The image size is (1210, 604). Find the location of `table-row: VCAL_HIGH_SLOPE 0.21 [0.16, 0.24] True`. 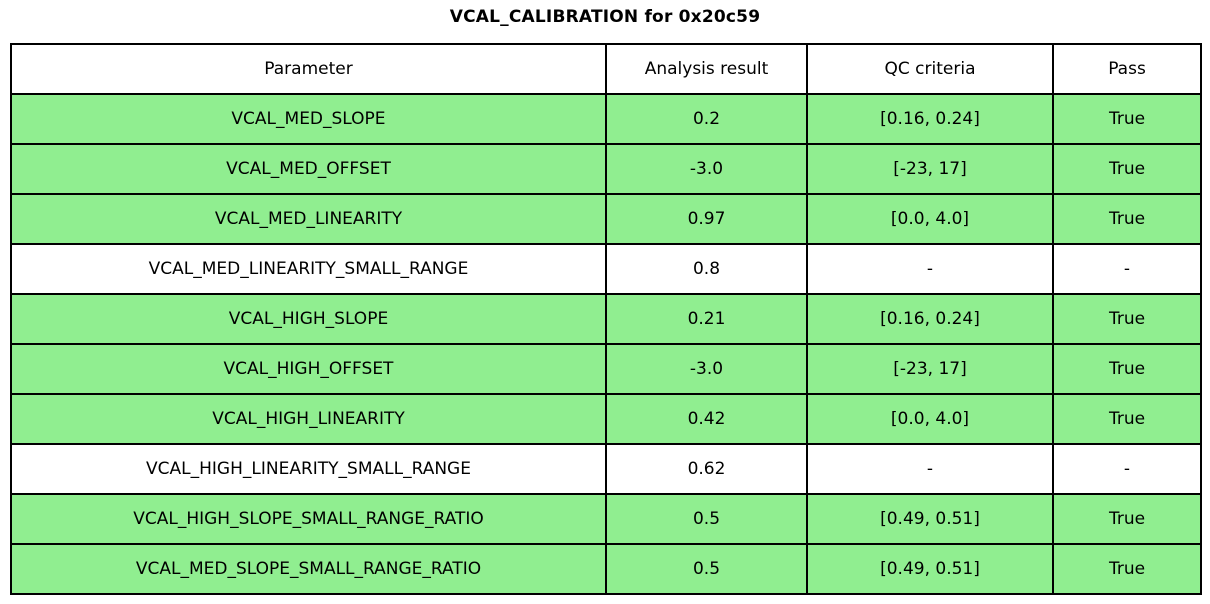

table-row: VCAL_HIGH_SLOPE 0.21 [0.16, 0.24] True is located at coordinates (606, 319).